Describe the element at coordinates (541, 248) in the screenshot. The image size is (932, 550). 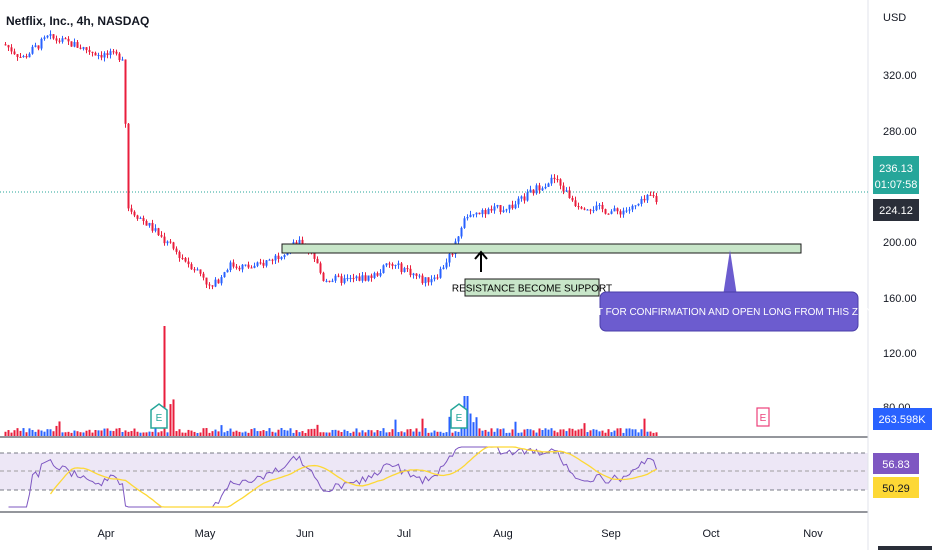
I see `support-zone` at that location.